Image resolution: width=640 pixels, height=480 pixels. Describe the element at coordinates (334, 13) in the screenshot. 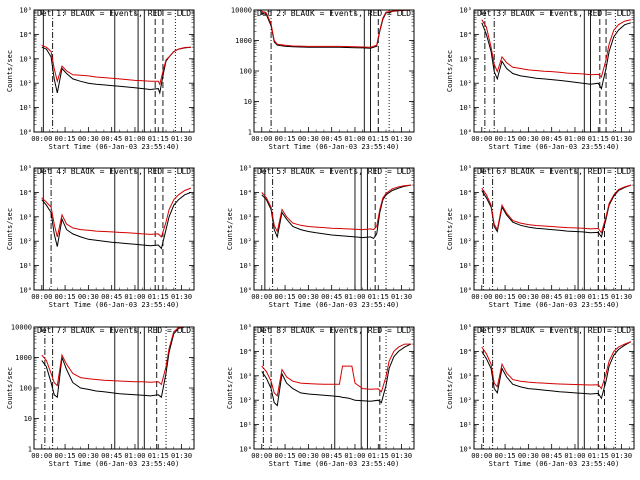

I see `chart-title: Det 2: BLACK = Events, RED = LLD` at that location.